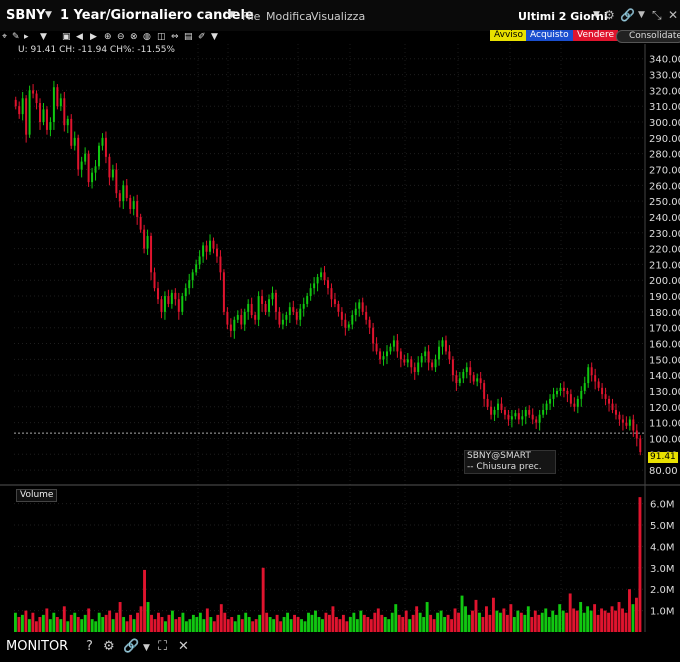 This screenshot has width=680, height=662. Describe the element at coordinates (648, 36) in the screenshot. I see `consolidated-button: Consolidated` at that location.